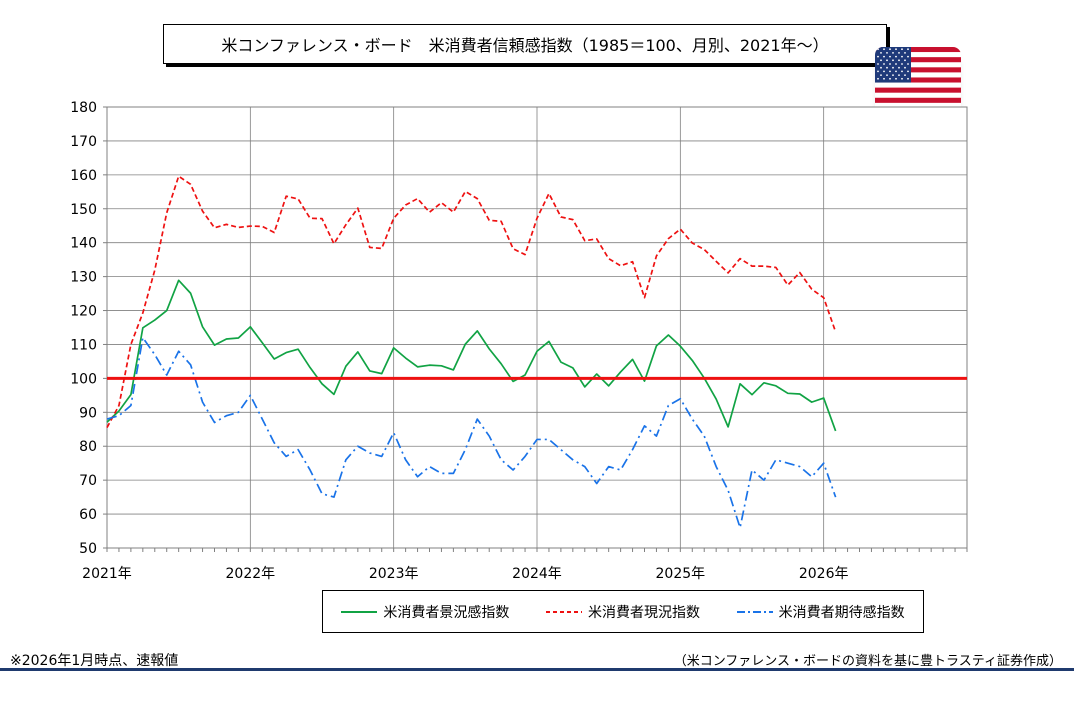 The height and width of the screenshot is (707, 1074). What do you see at coordinates (537, 669) in the screenshot?
I see `bottom-divider` at bounding box center [537, 669].